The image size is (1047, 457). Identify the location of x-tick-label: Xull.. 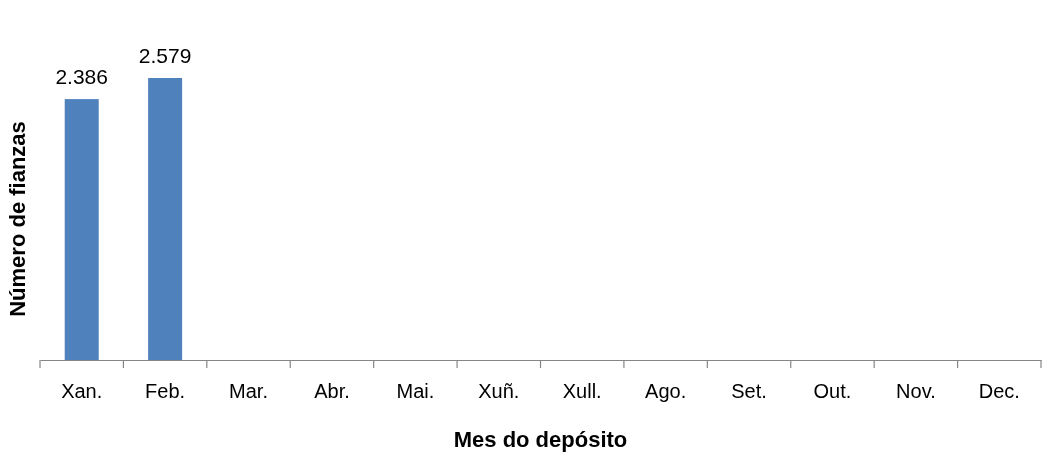
(582, 391).